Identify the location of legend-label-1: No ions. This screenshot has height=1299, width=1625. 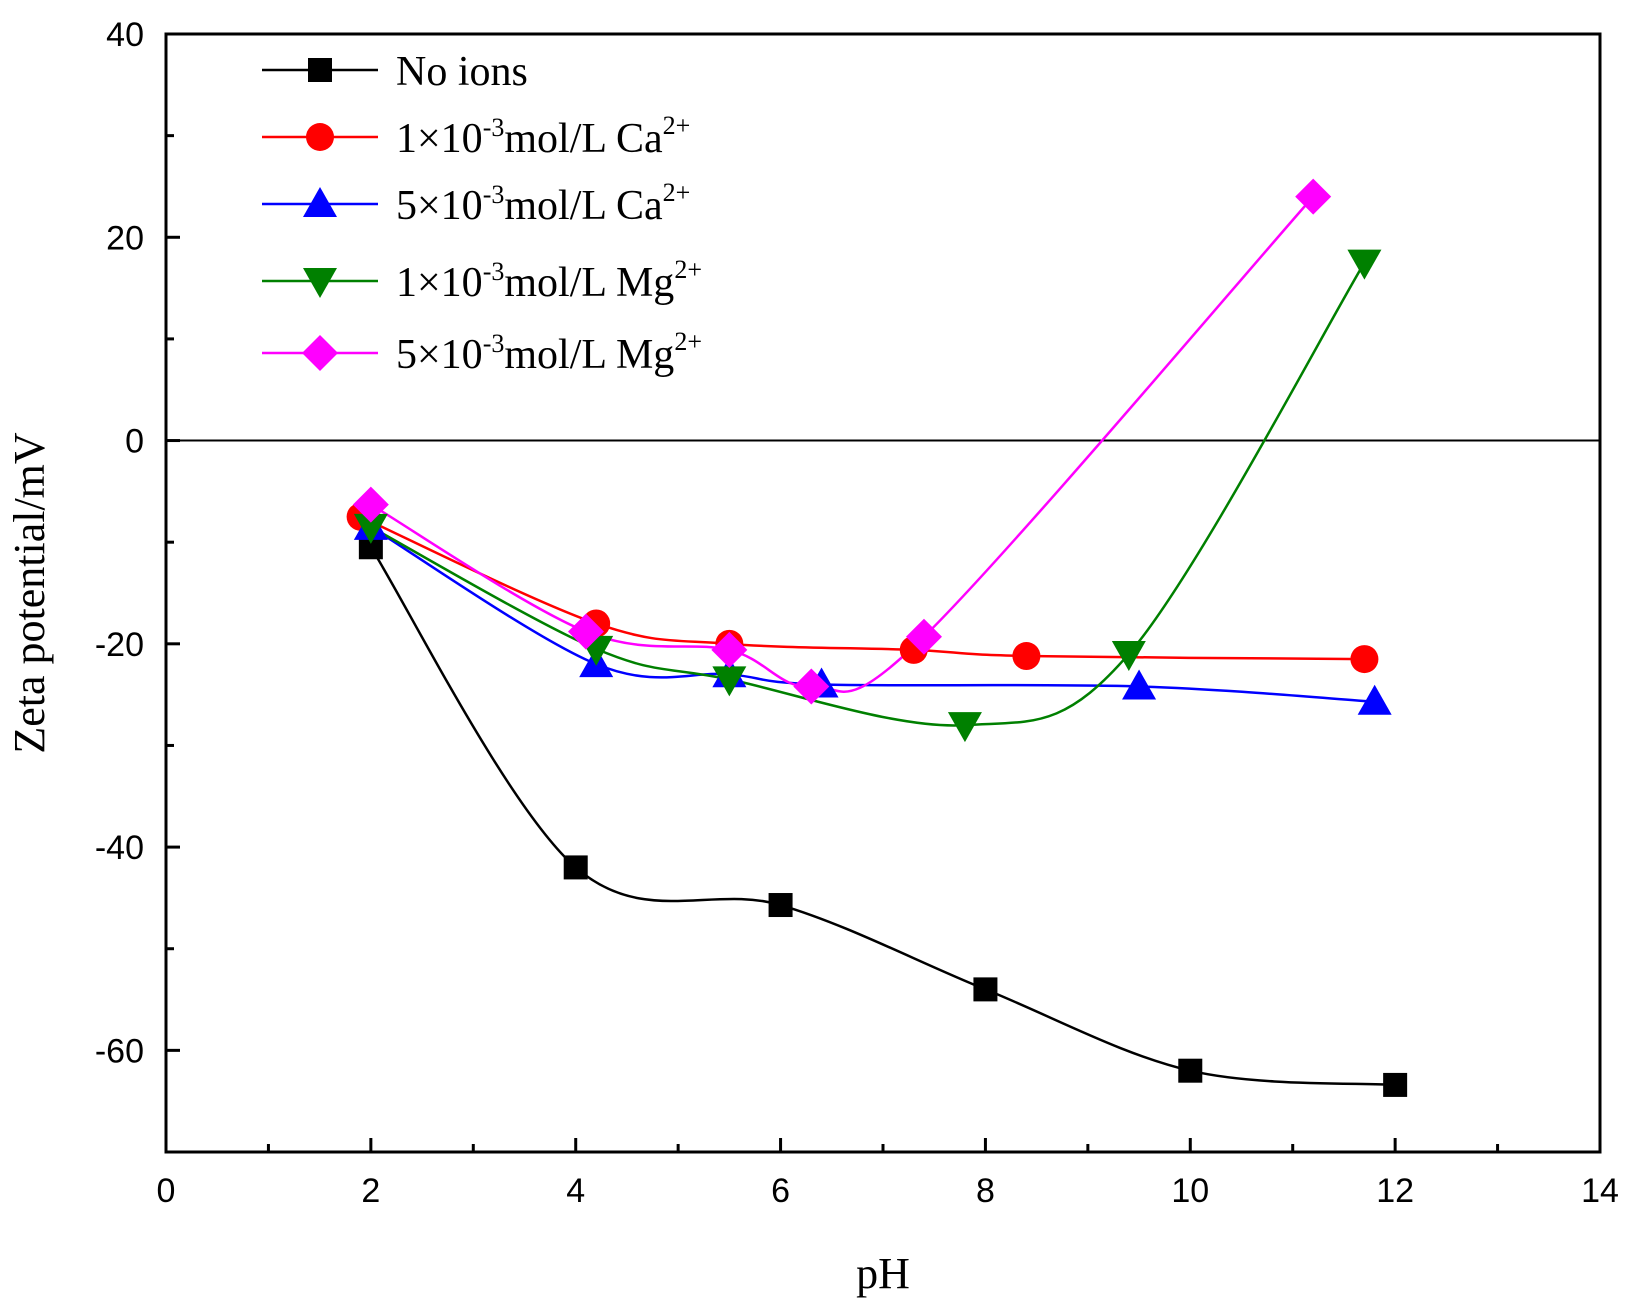
(462, 72).